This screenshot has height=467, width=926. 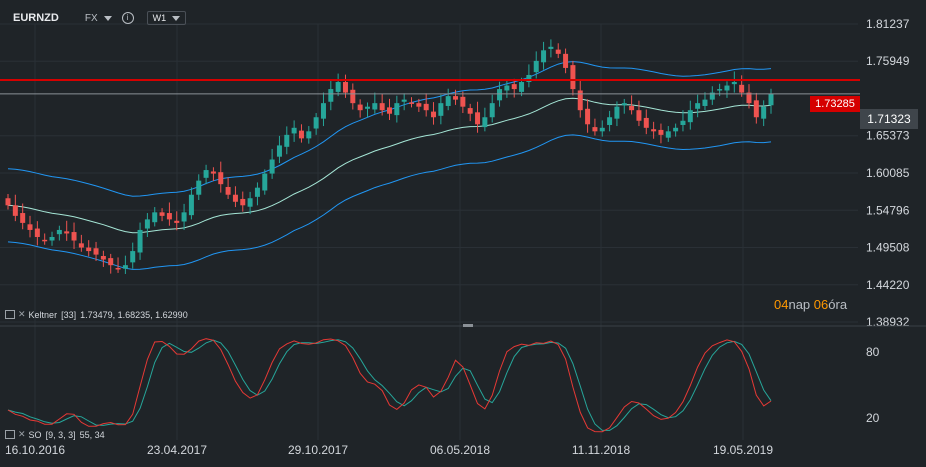 I want to click on keltner-legend: ✕ Keltner [33] 1.73479, 1.68235, 1.62990, so click(x=96, y=314).